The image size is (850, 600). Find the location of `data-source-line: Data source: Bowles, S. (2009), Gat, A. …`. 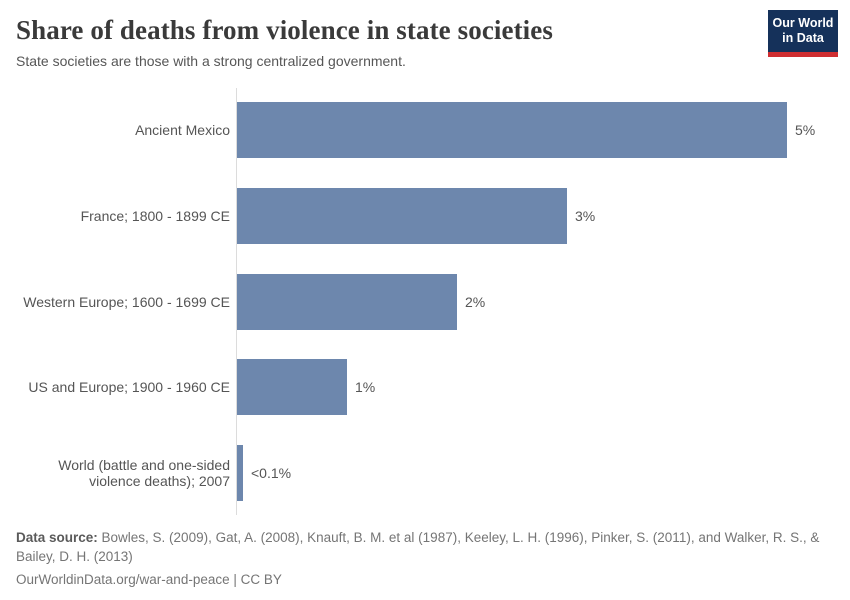

data-source-line: Data source: Bowles, S. (2009), Gat, A. … is located at coordinates (423, 547).